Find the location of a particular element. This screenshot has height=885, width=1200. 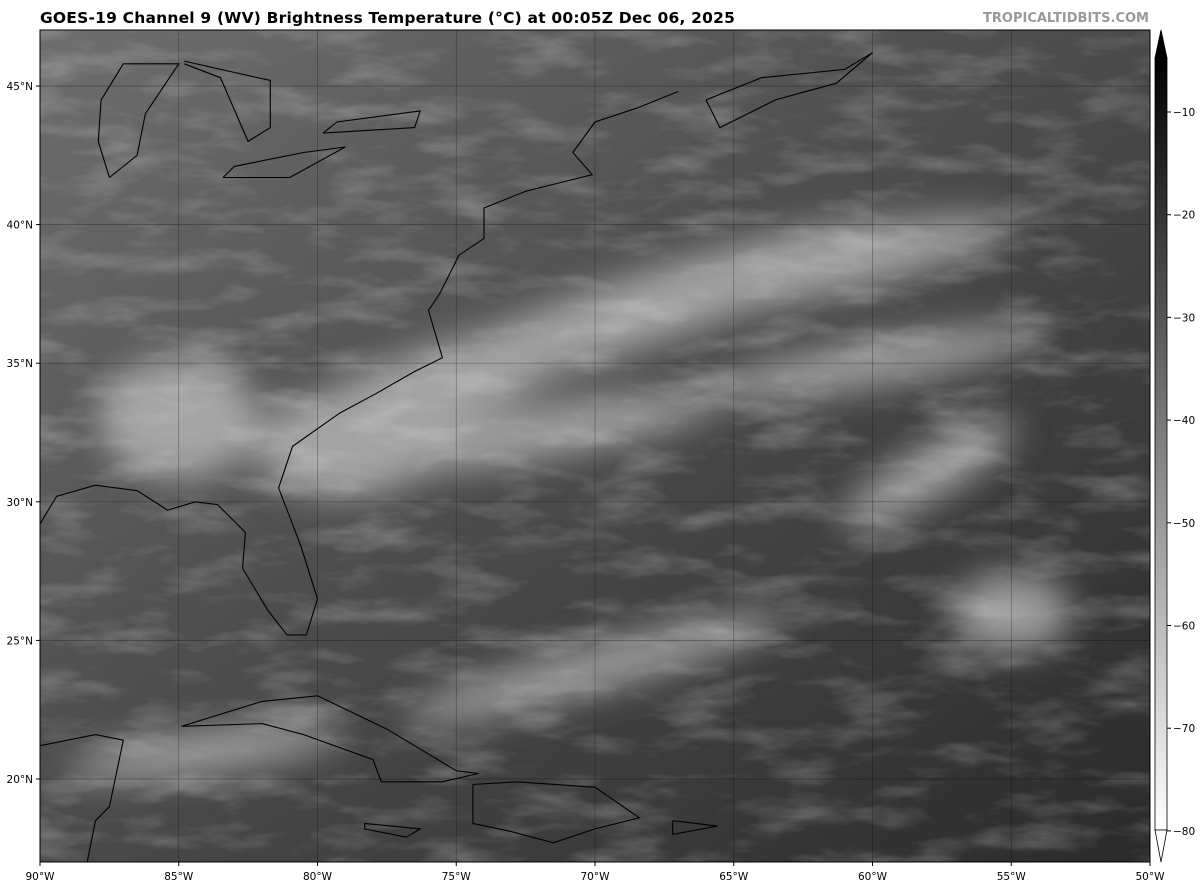

lon-tick-label: 65°W is located at coordinates (734, 877).